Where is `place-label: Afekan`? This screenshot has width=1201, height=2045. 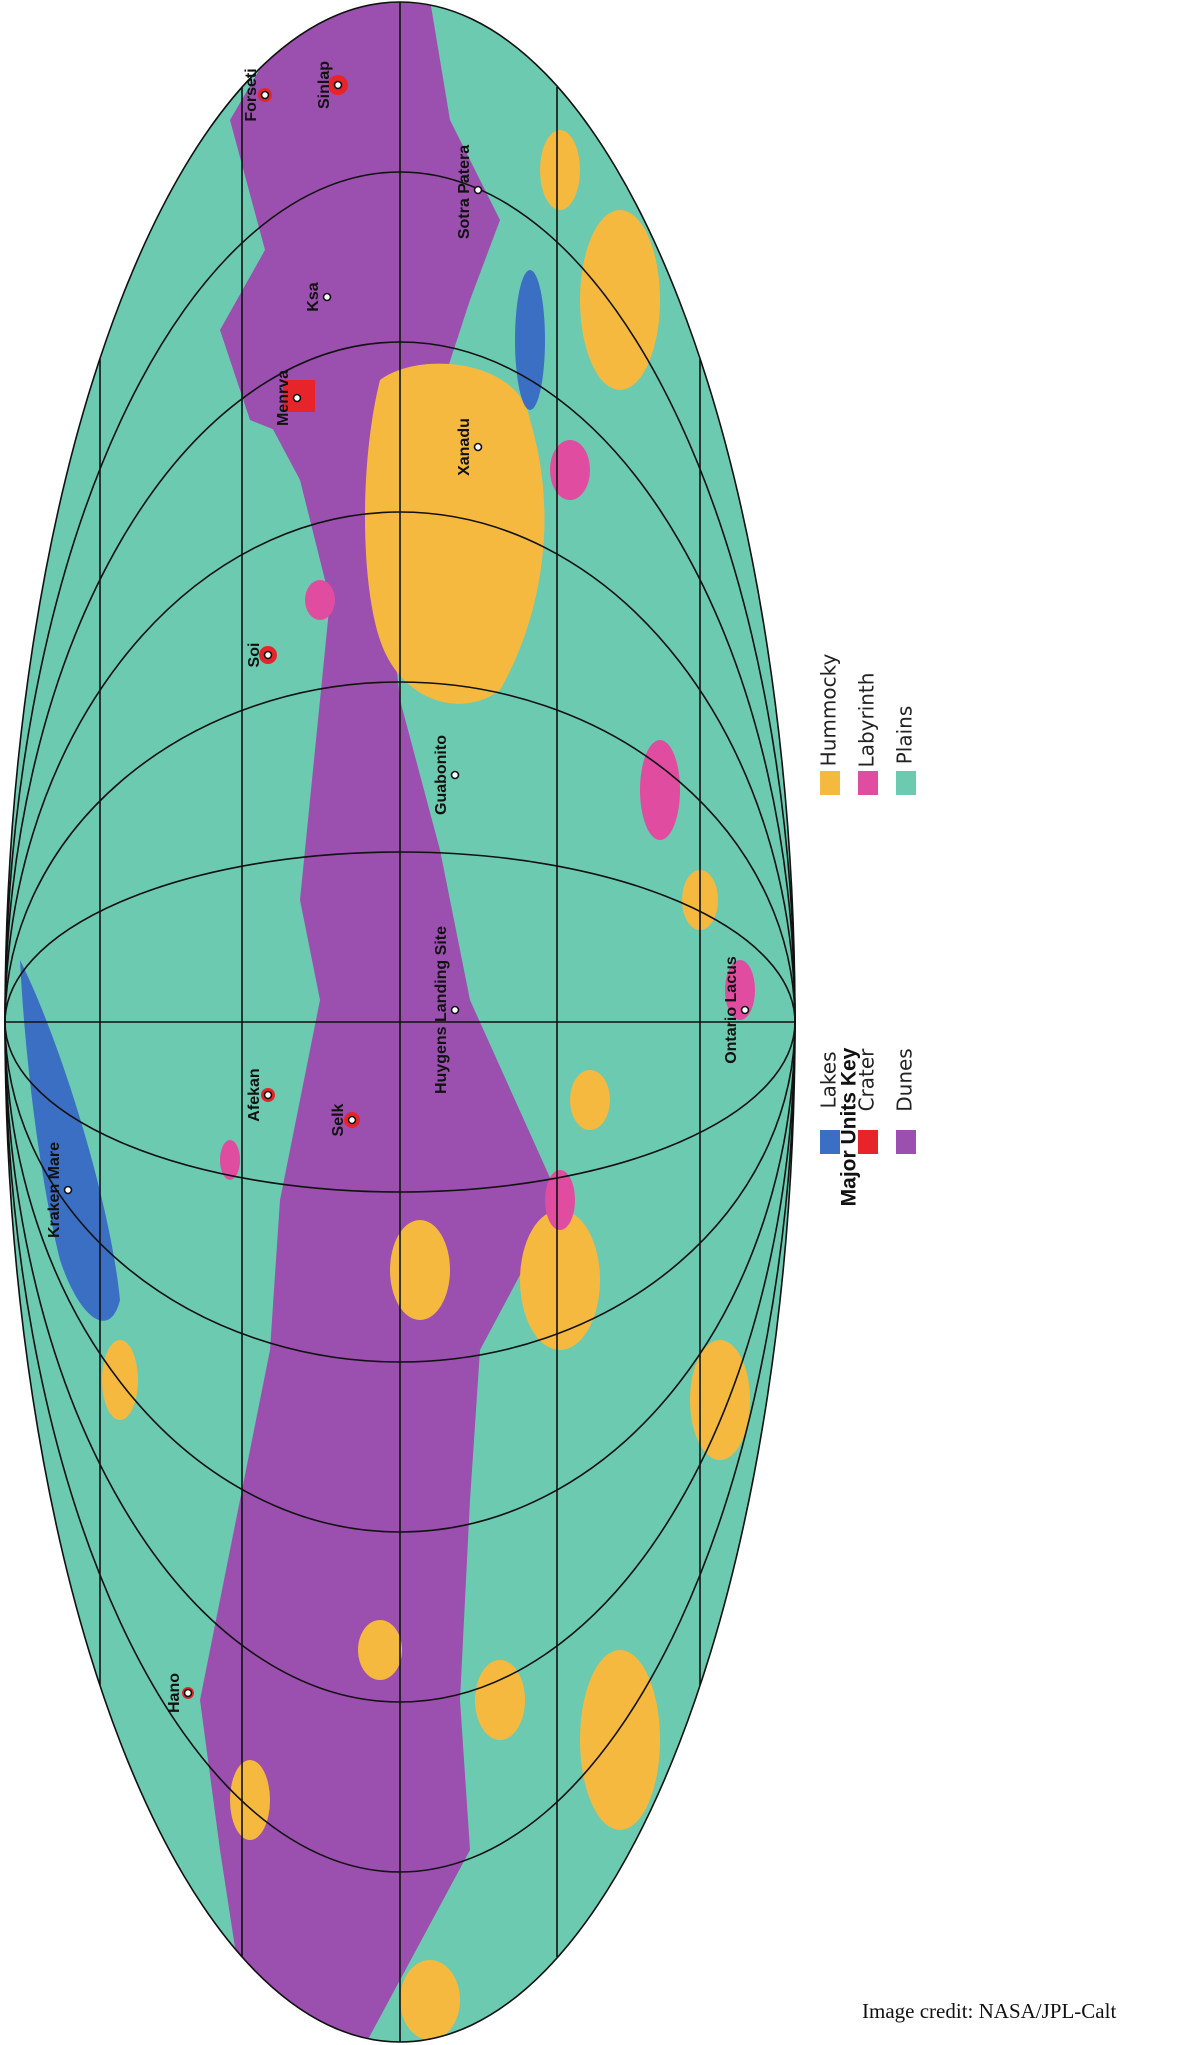 place-label: Afekan is located at coordinates (254, 1094).